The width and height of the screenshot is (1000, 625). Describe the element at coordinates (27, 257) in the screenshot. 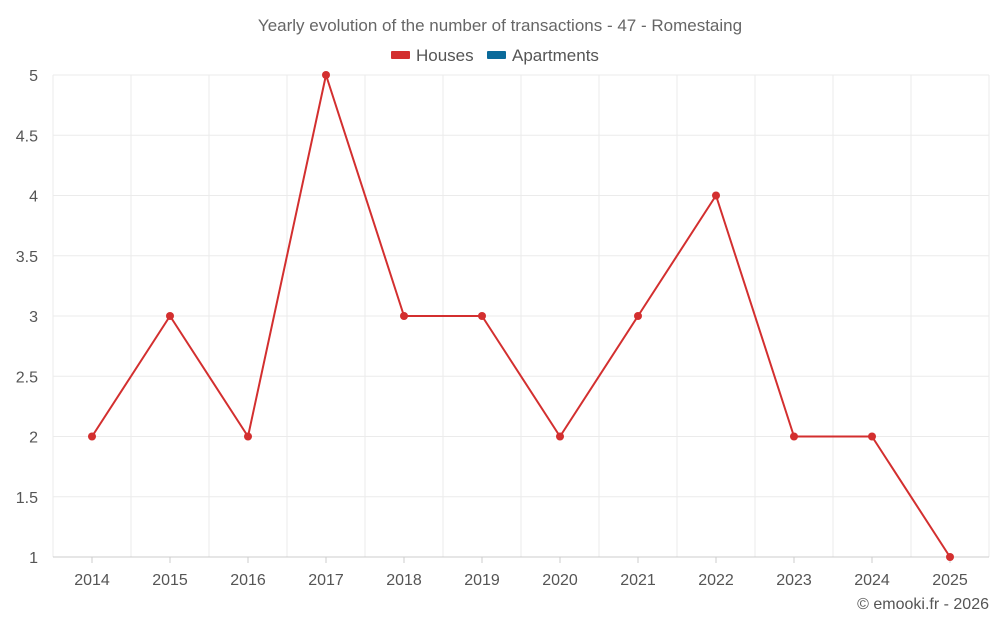

I see `y-tick-label: 3.5` at that location.